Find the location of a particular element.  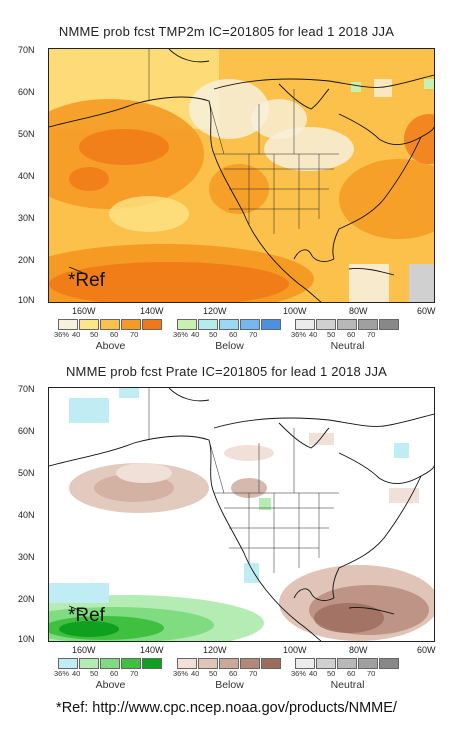

lat-label: 70N is located at coordinates (26, 389).